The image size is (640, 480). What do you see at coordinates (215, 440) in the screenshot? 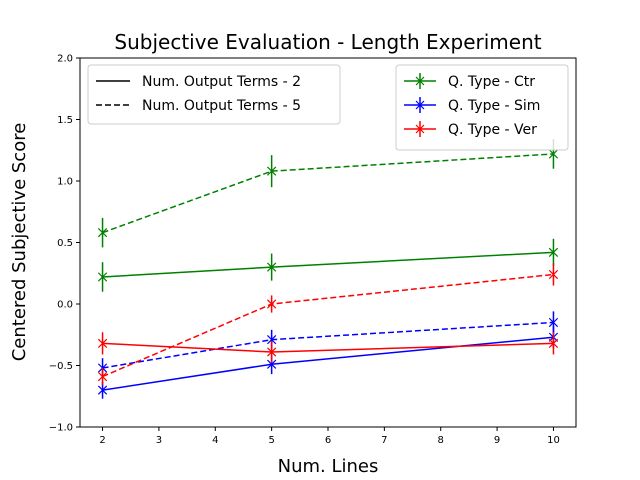
I see `x-tick-label: 4` at bounding box center [215, 440].